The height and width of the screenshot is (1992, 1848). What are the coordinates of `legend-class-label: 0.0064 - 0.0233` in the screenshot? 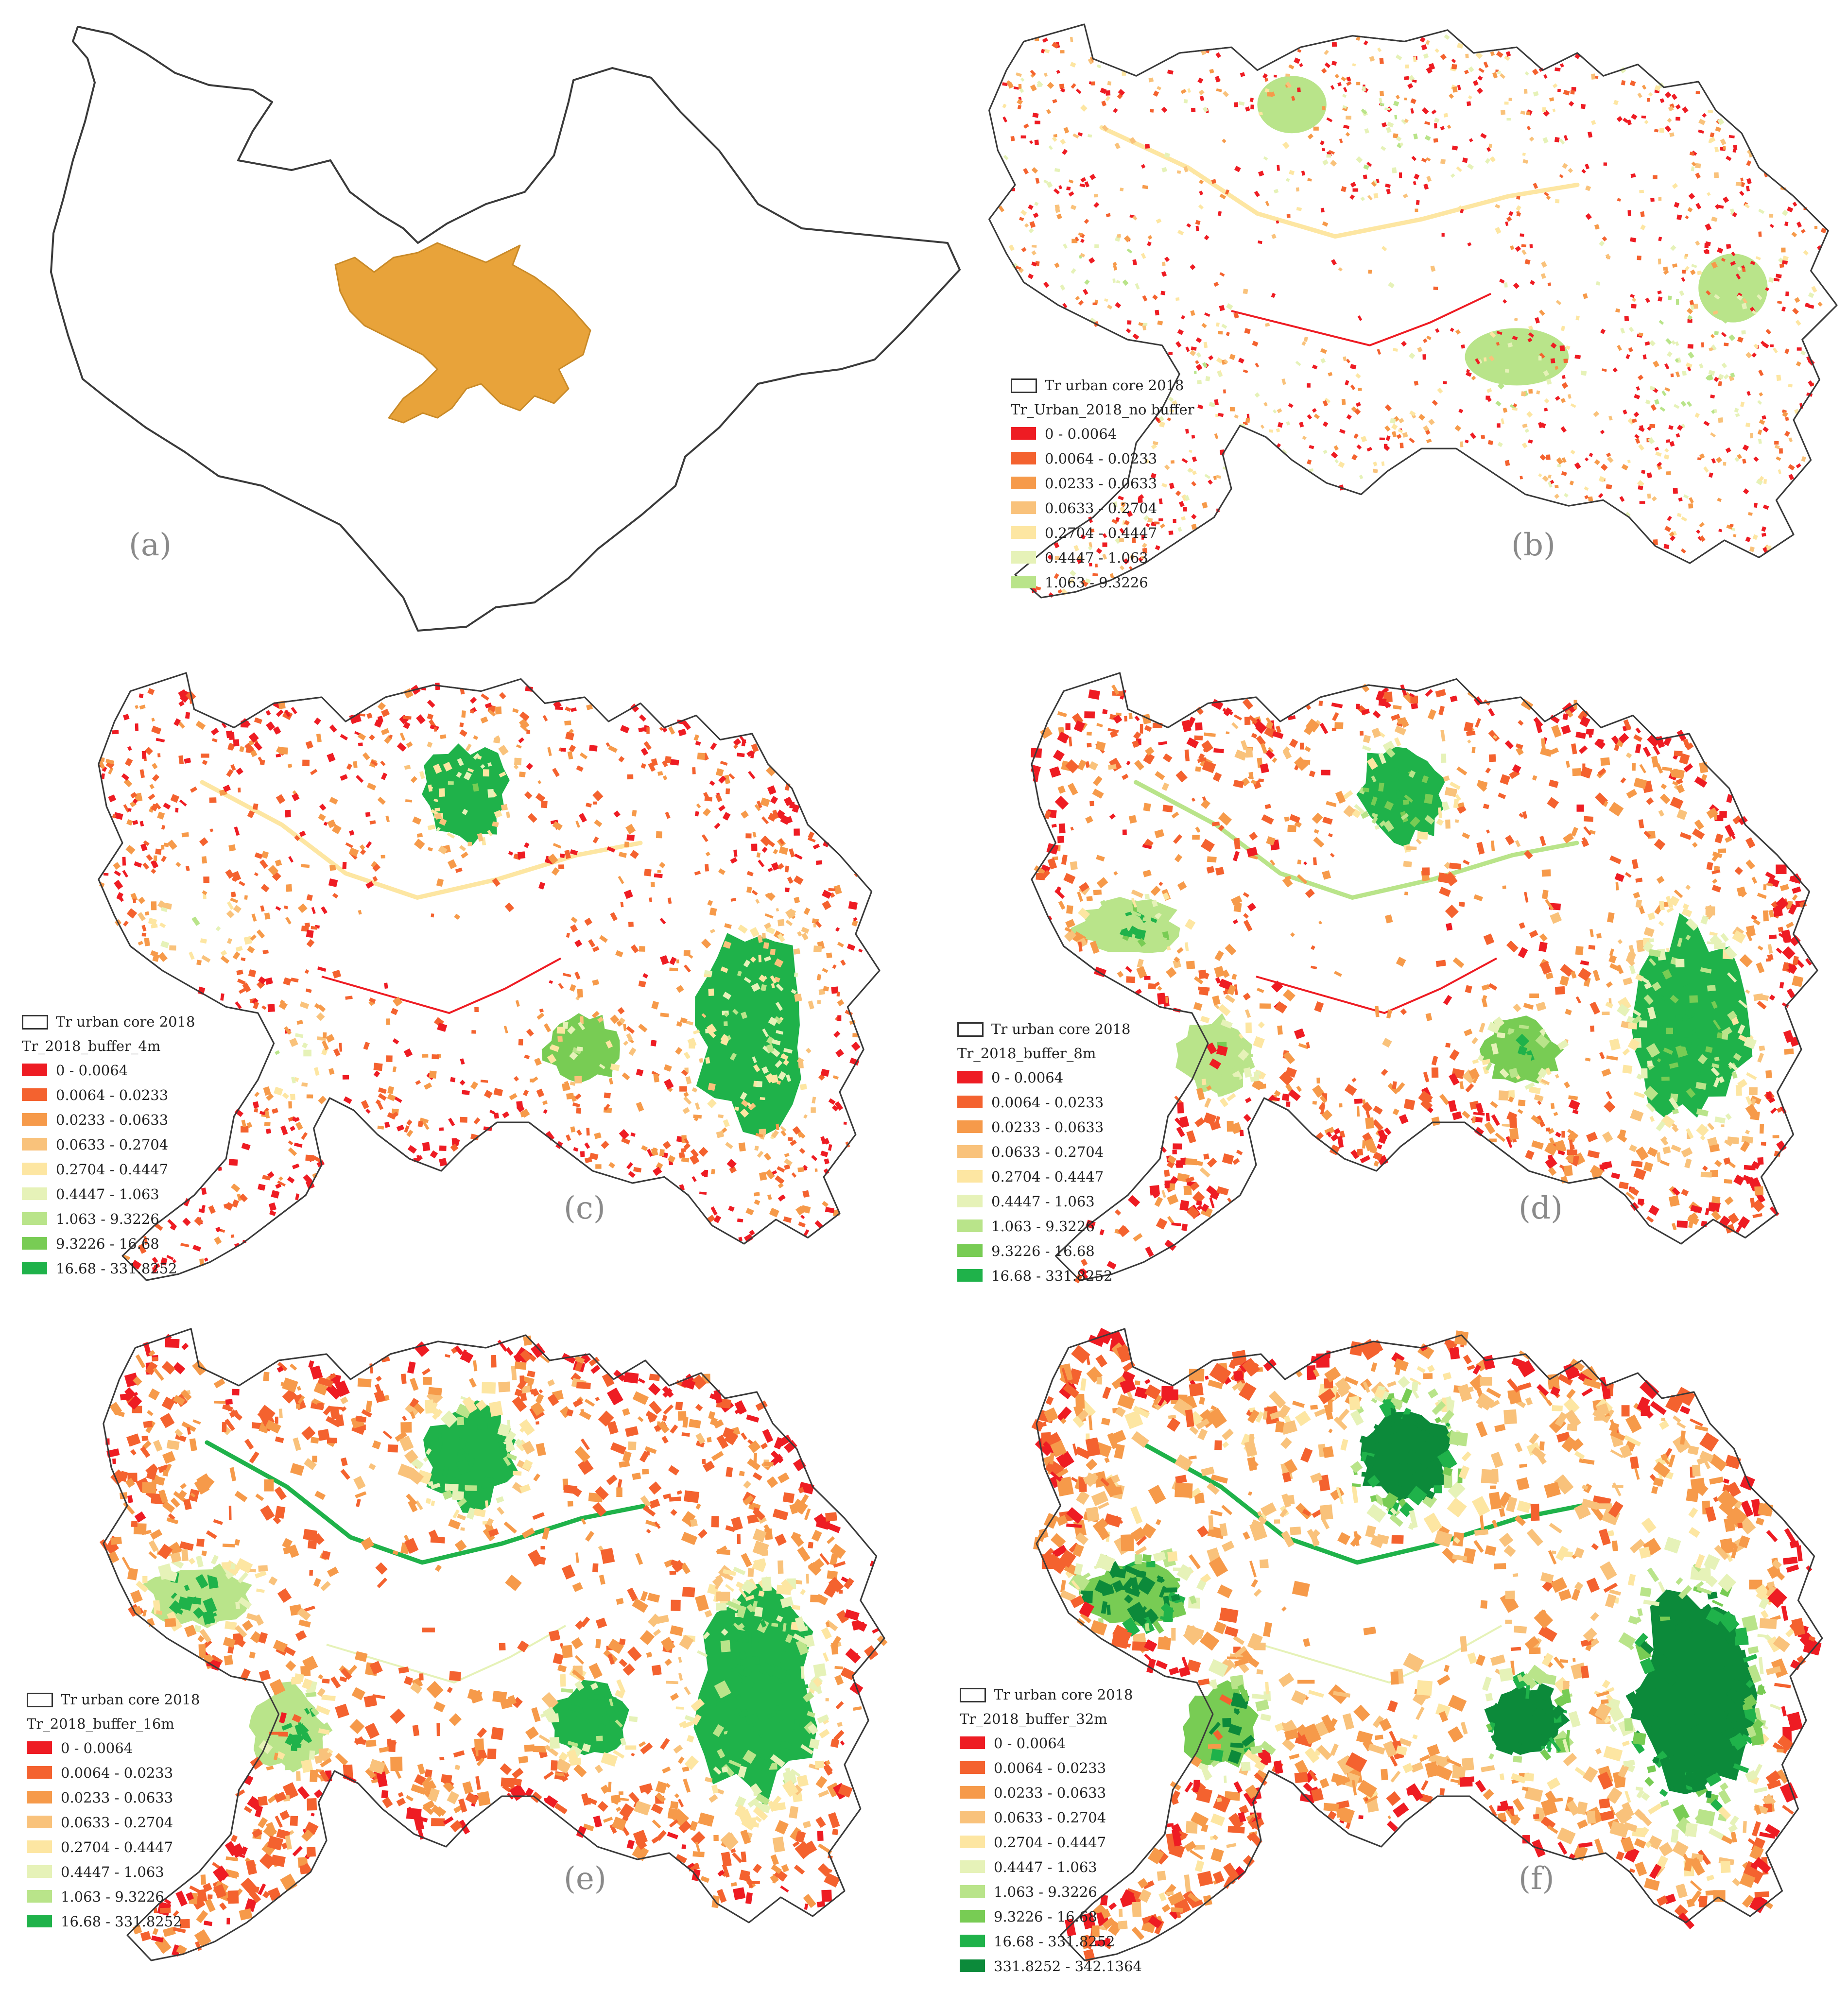 It's located at (1101, 458).